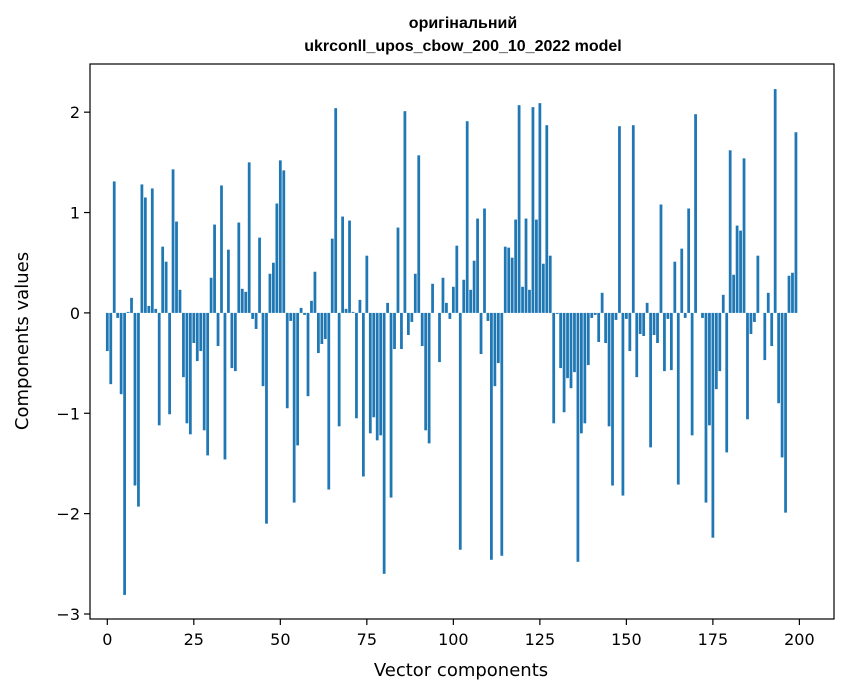 This screenshot has width=847, height=696. What do you see at coordinates (799, 639) in the screenshot?
I see `x-tick-label: 200` at bounding box center [799, 639].